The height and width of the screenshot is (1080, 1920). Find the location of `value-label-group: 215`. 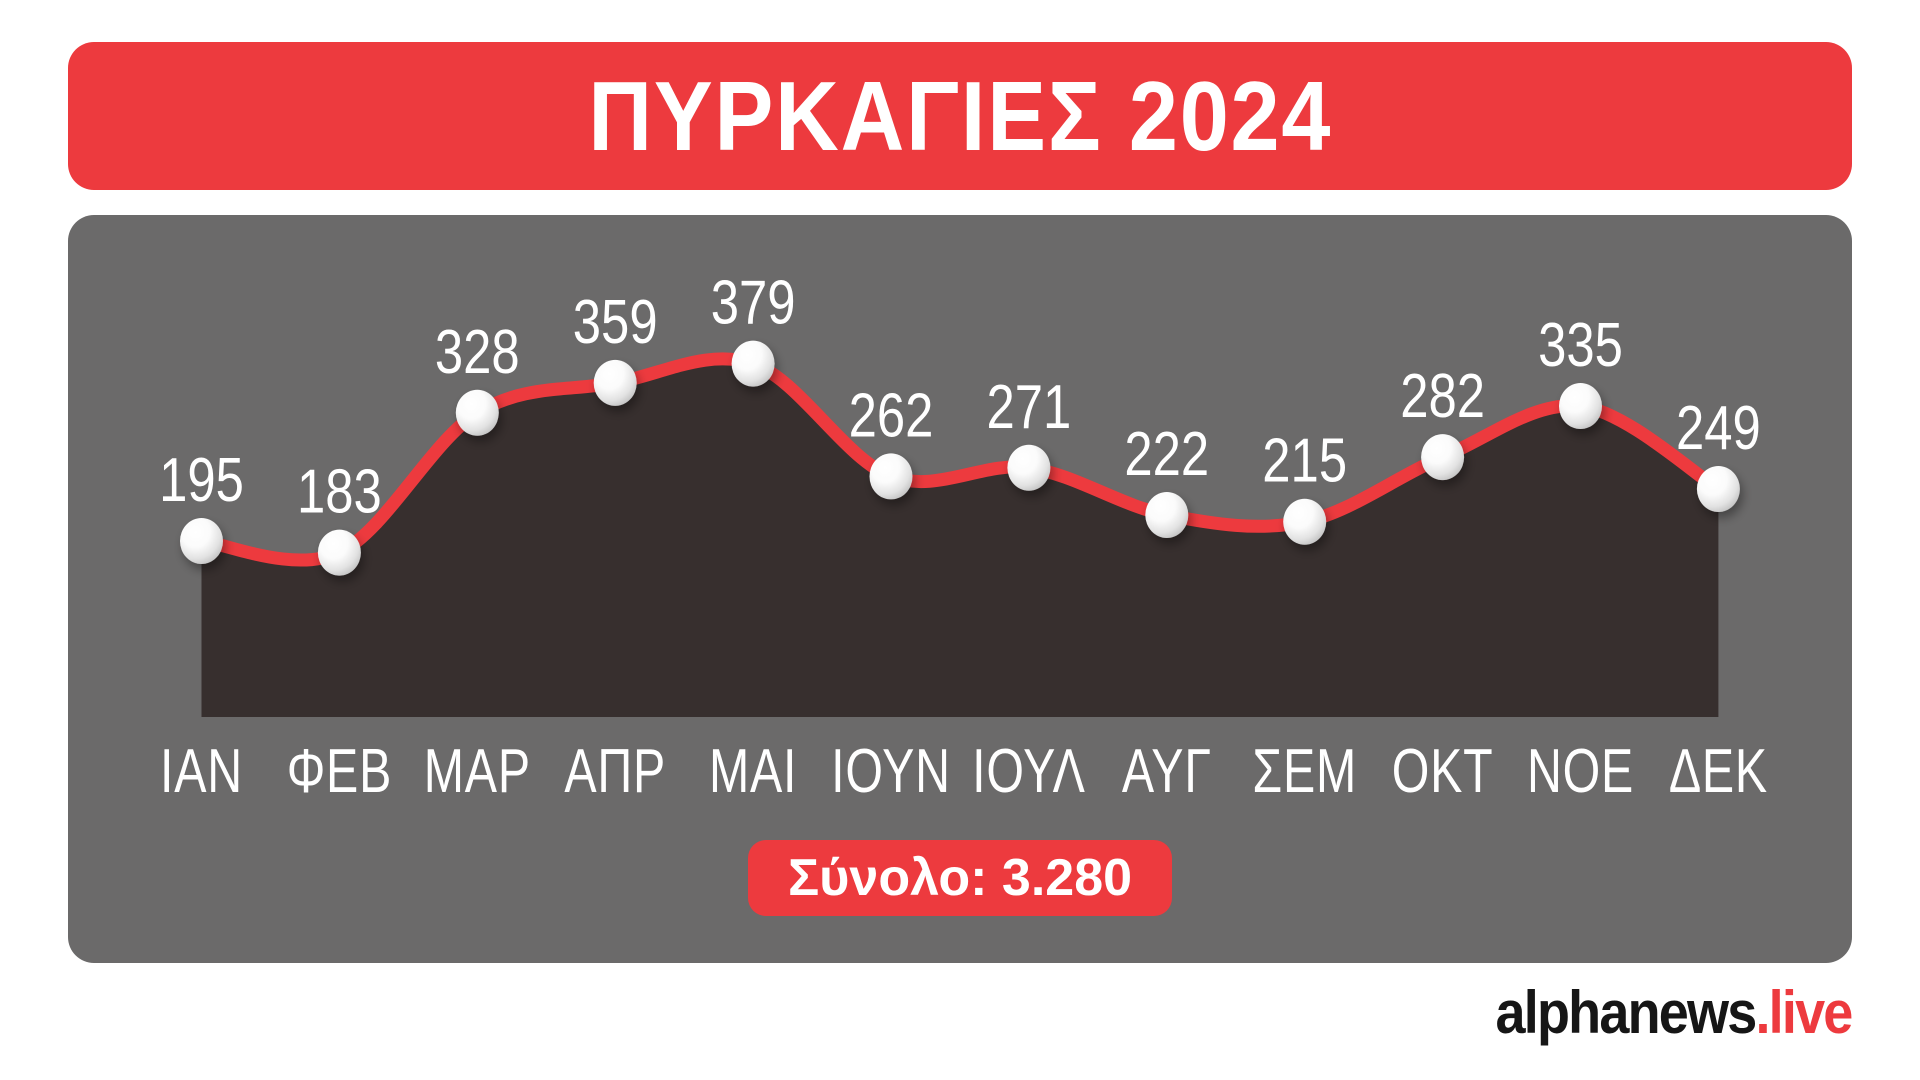

value-label-group: 215 is located at coordinates (1304, 461).